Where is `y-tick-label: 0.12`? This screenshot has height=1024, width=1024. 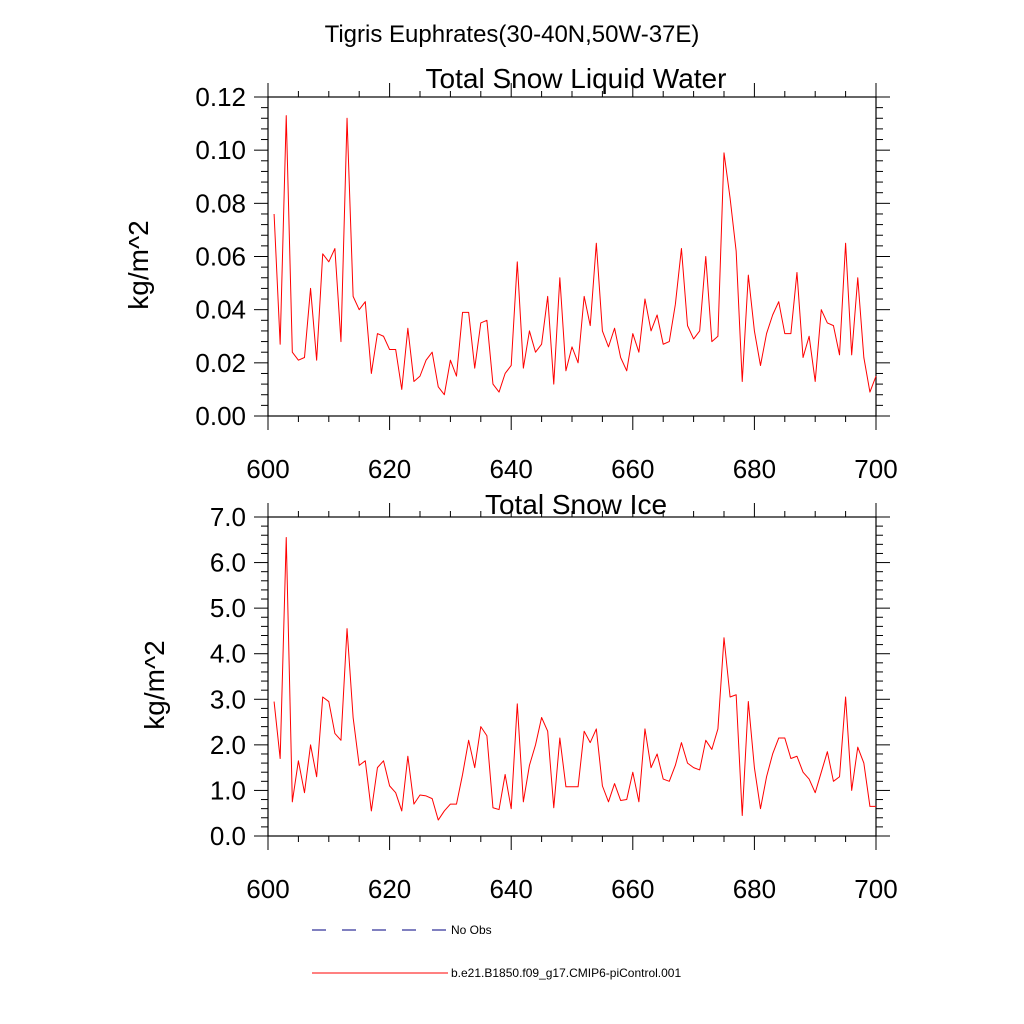 y-tick-label: 0.12 is located at coordinates (220, 97).